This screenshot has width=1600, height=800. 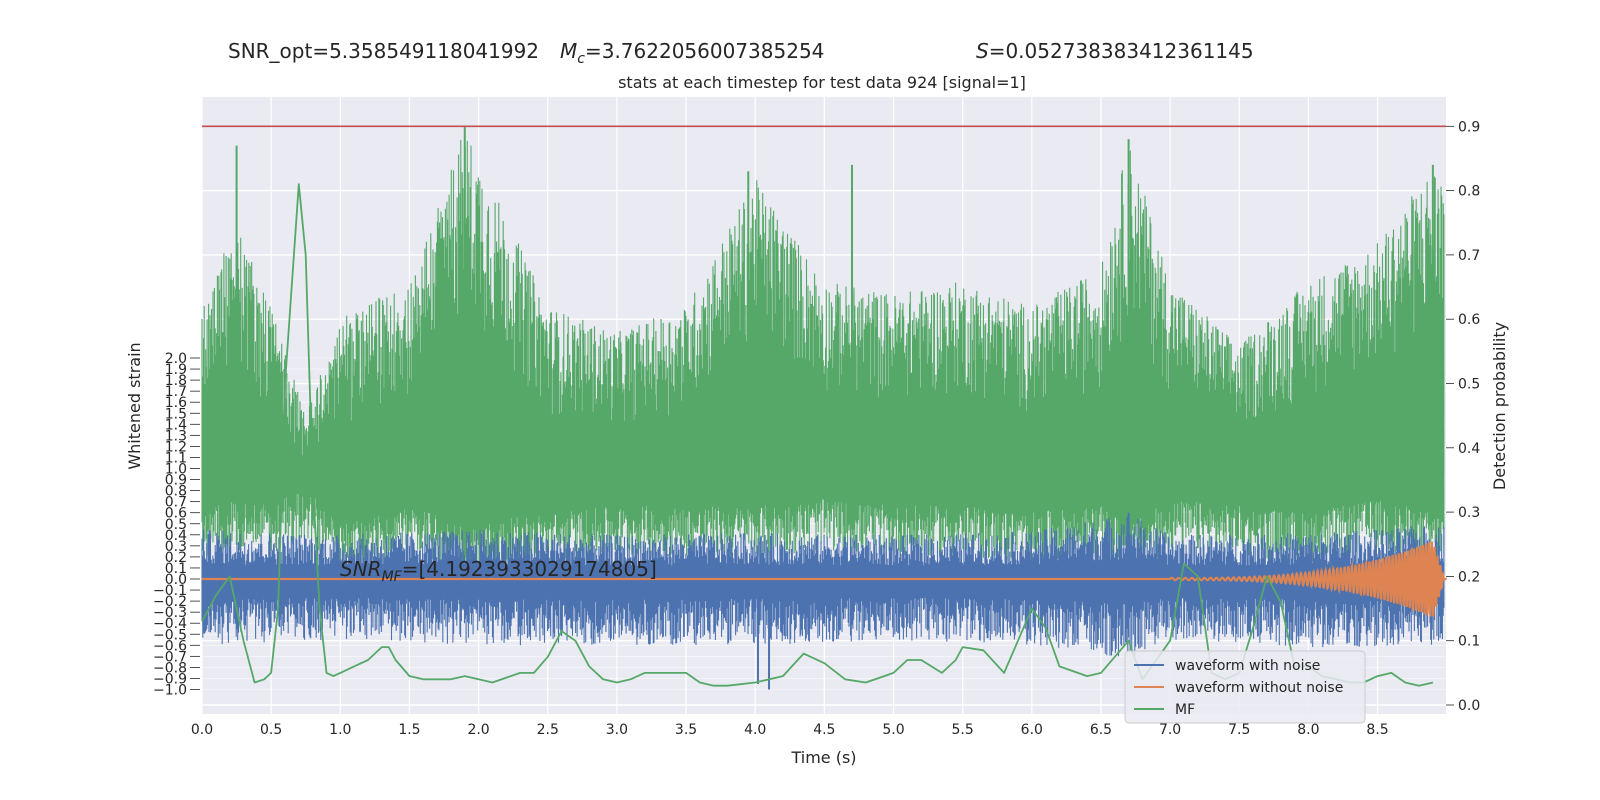 I want to click on y-right-tick-label: 0.6, so click(x=1469, y=320).